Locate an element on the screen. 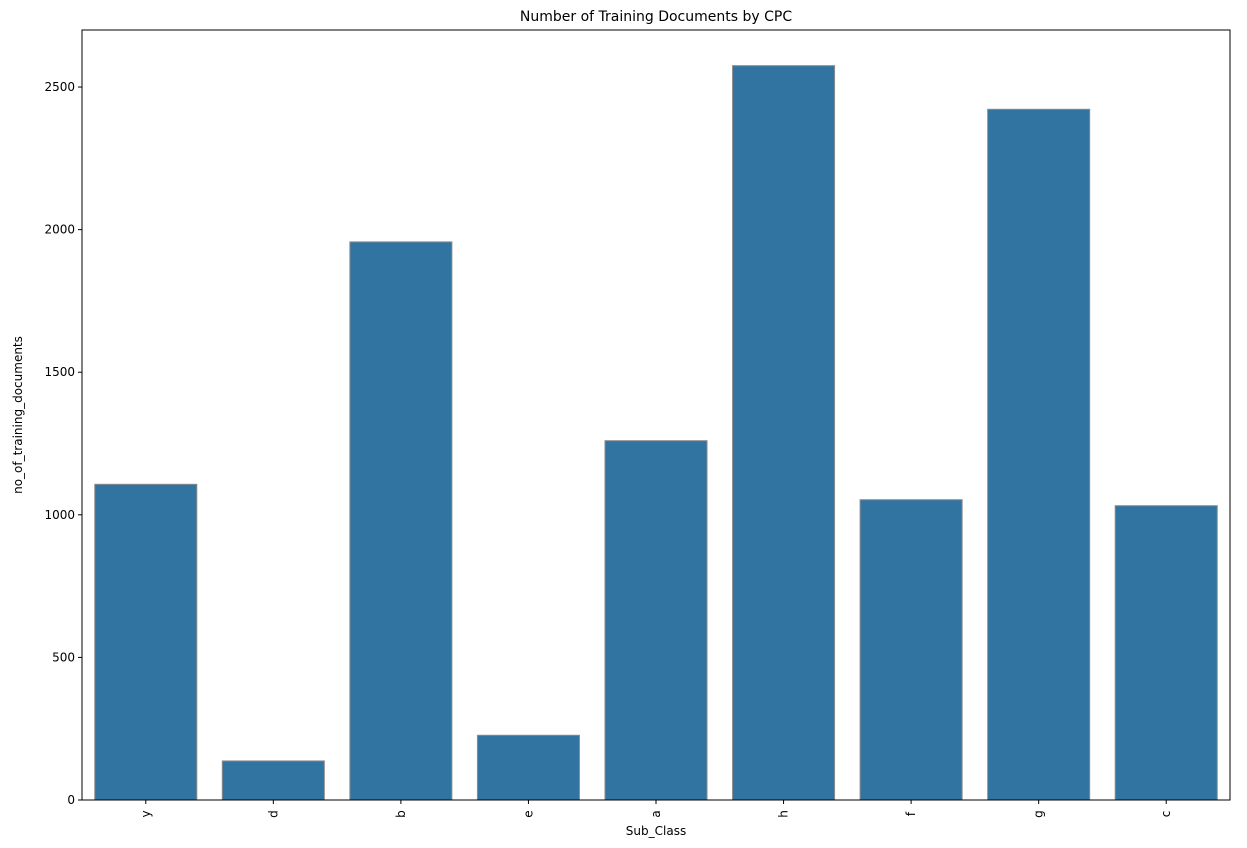  bar-y is located at coordinates (146, 642).